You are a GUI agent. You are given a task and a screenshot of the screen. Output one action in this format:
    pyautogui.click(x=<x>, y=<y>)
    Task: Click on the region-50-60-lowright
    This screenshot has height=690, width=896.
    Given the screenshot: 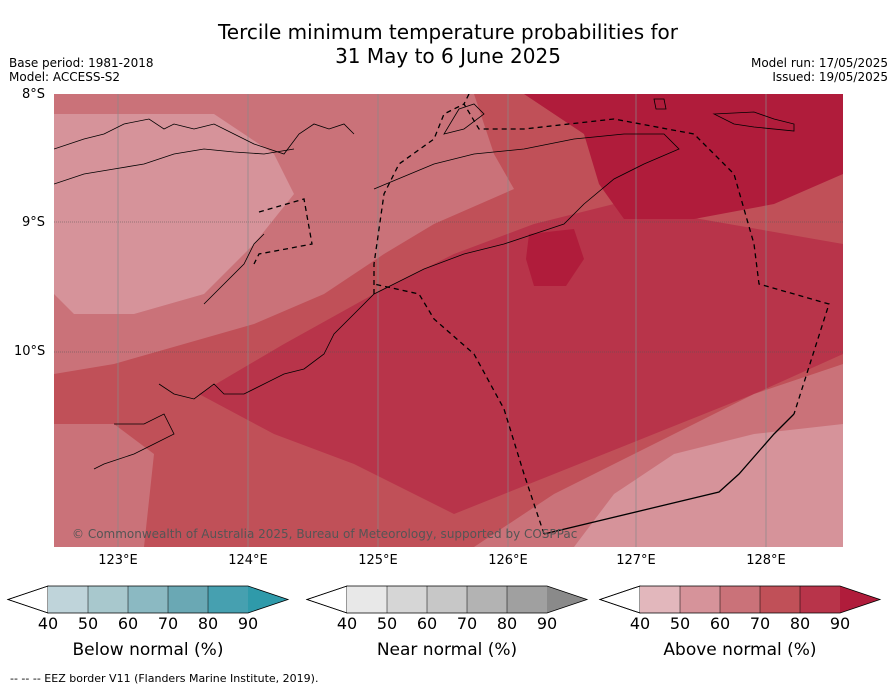 What is the action you would take?
    pyautogui.click(x=708, y=485)
    